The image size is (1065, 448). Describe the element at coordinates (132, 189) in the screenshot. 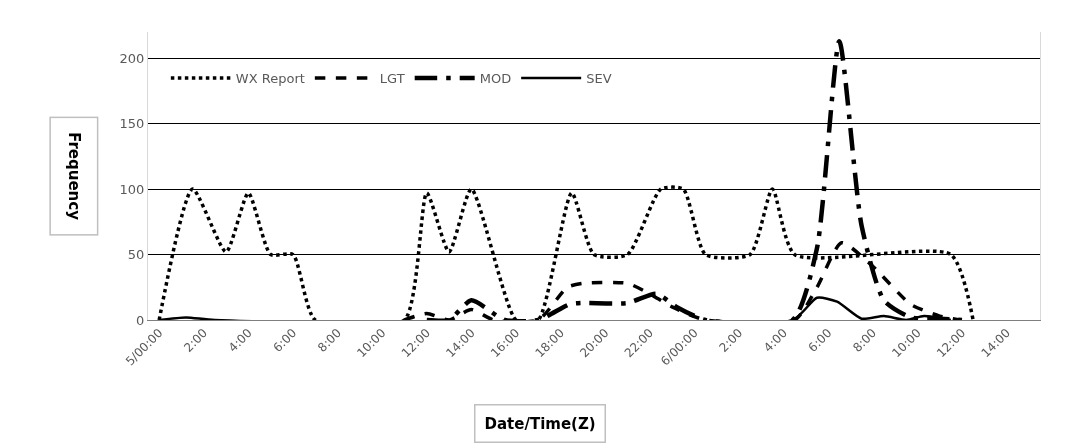

I see `y-tick-label: 100` at that location.